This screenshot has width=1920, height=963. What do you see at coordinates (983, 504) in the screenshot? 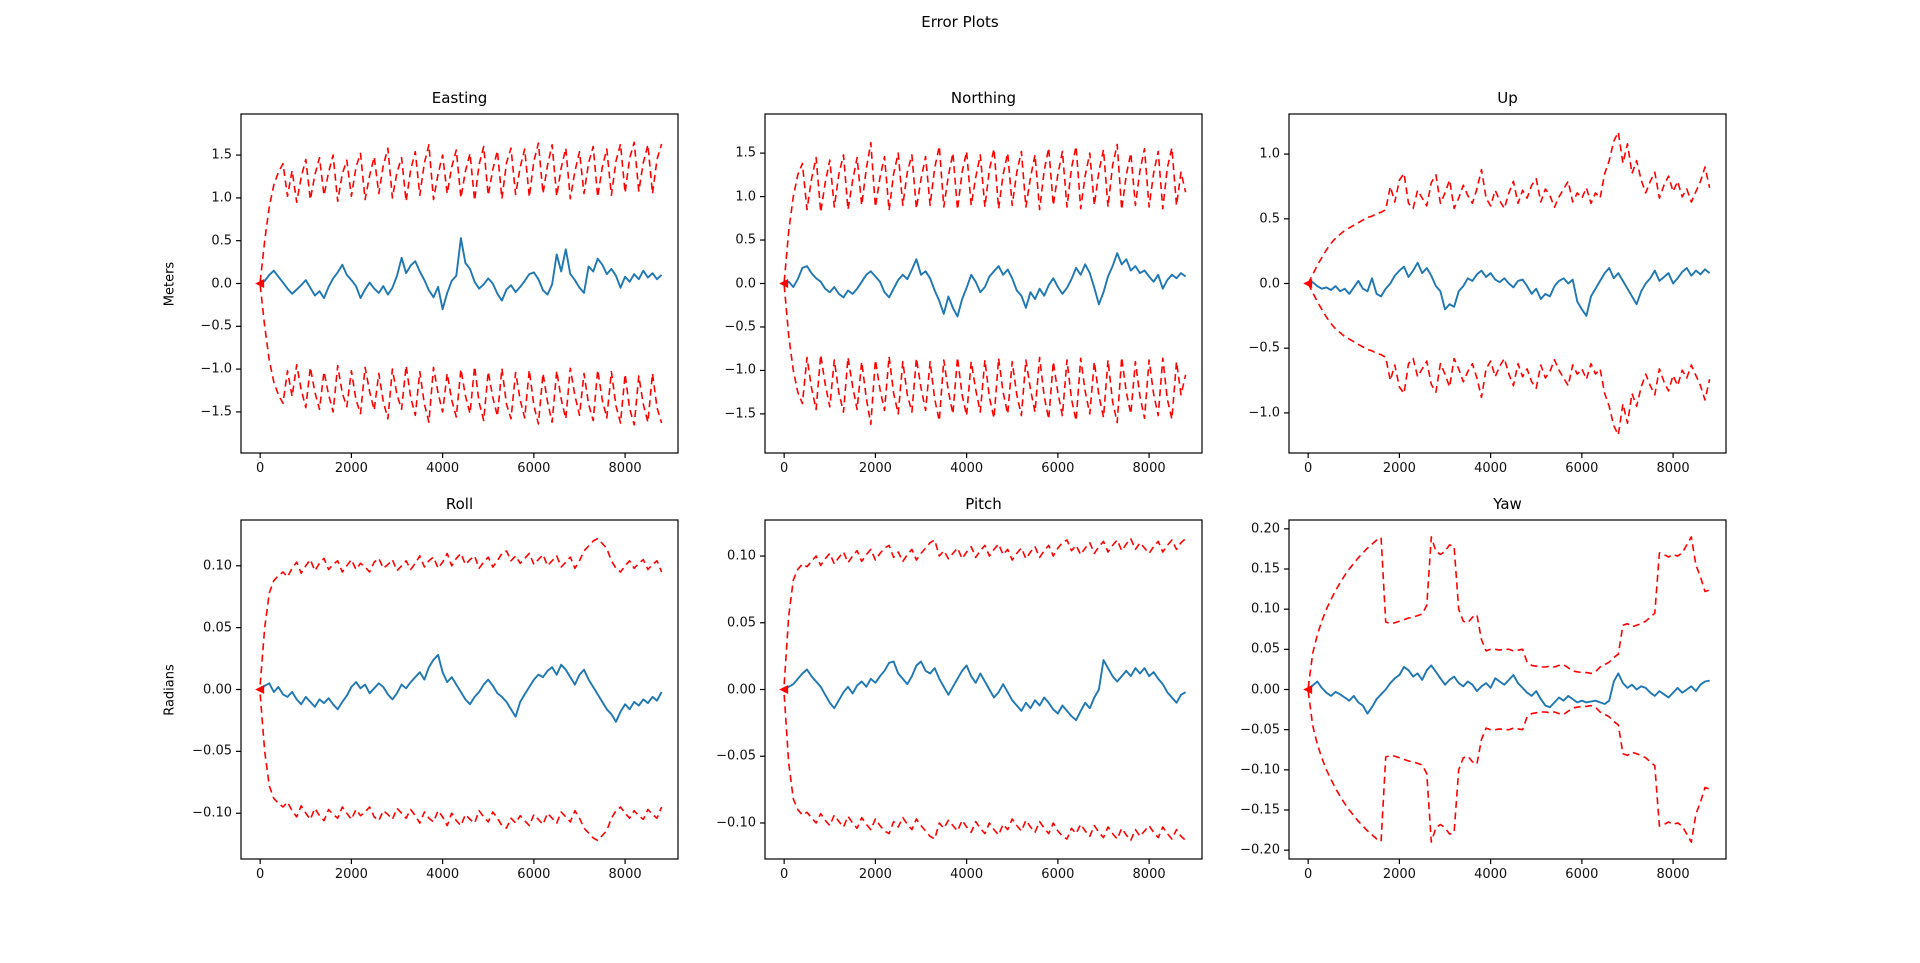
I see `subplot-title-pitch: Pitch` at bounding box center [983, 504].